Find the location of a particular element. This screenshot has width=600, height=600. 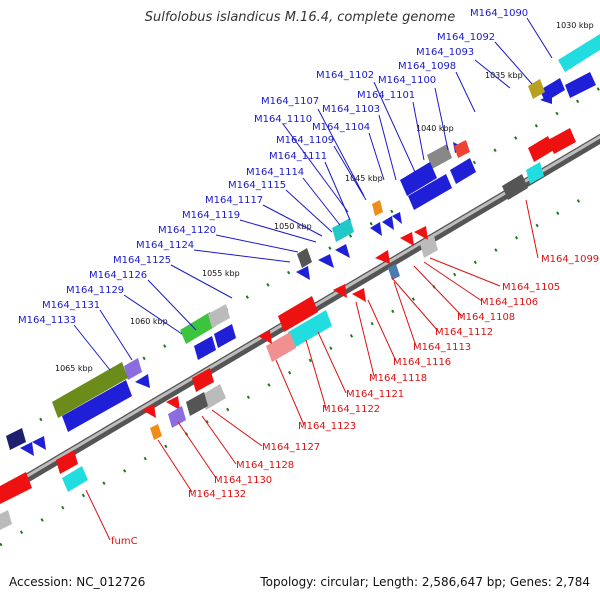

gene-label: M164_1100 is located at coordinates (407, 80).